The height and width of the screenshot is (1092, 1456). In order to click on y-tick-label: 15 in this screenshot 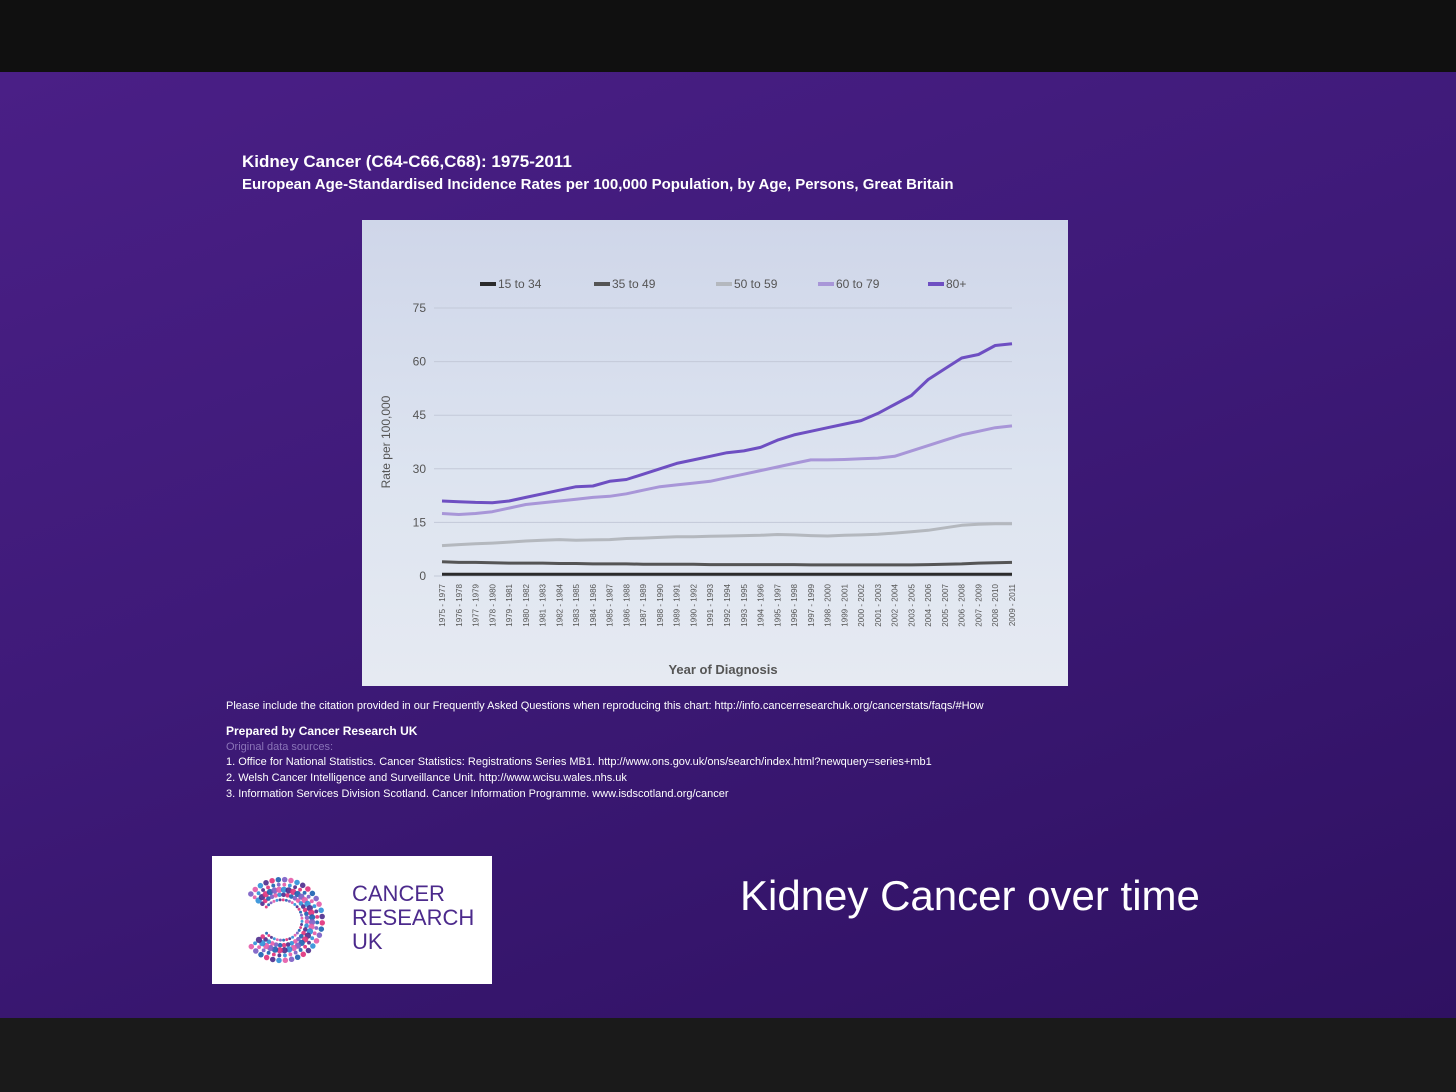, I will do `click(420, 522)`.